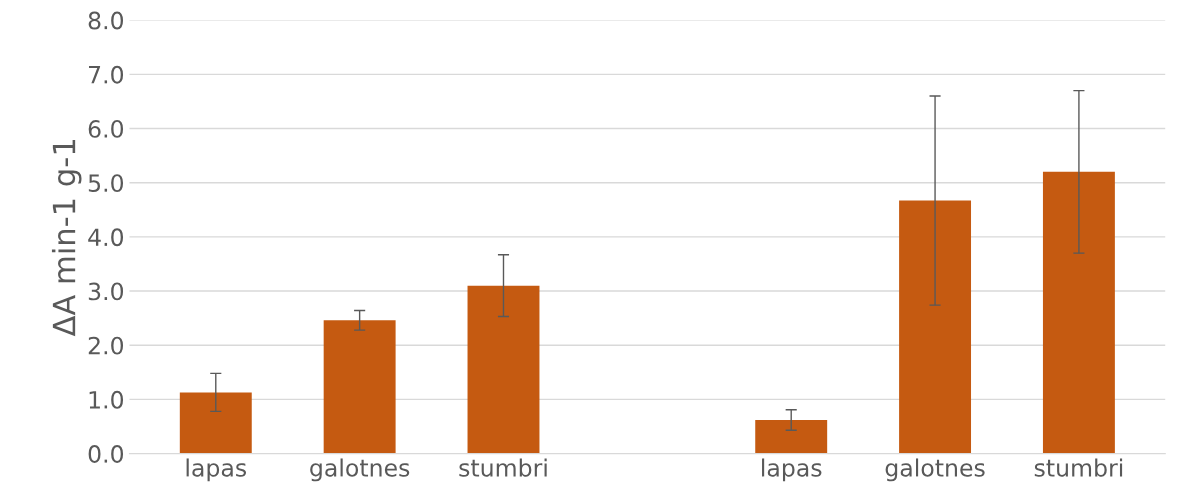  Describe the element at coordinates (106, 128) in the screenshot. I see `y-tick-label: 6.0` at that location.